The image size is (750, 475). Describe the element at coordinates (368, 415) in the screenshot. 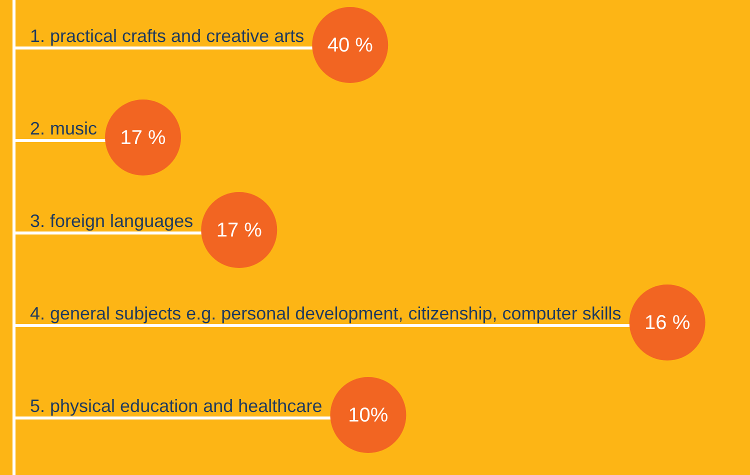

I see `data-label: 10%` at that location.